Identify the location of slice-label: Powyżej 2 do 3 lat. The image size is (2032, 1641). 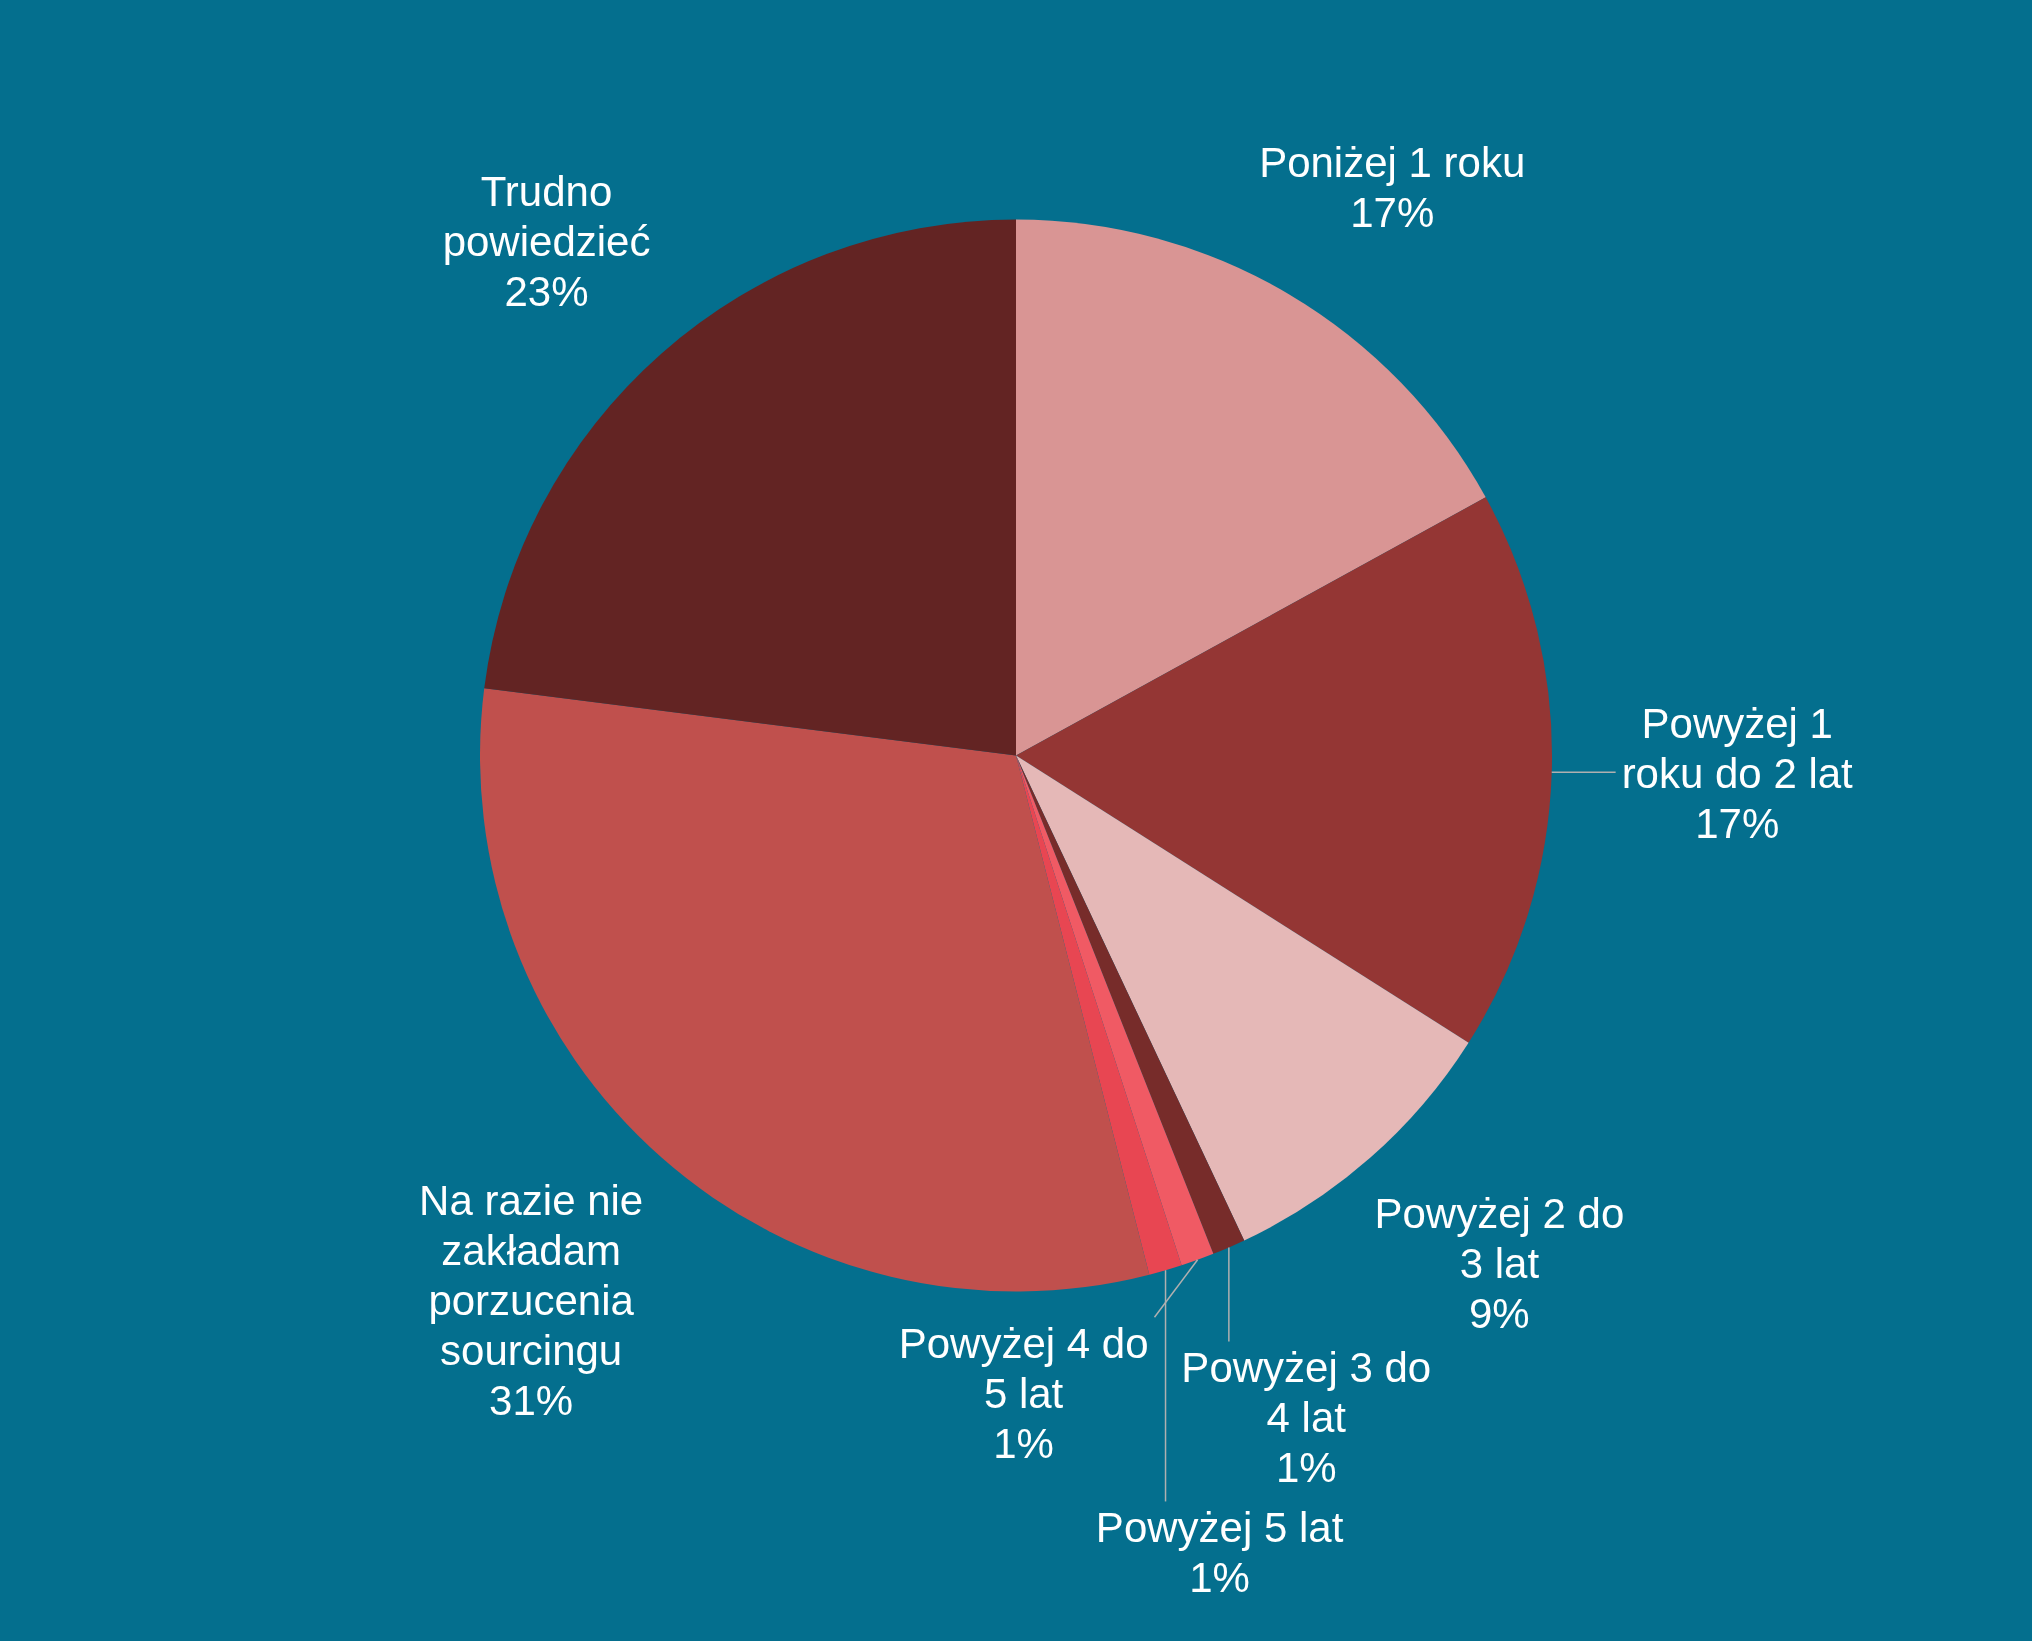
(1499, 1238).